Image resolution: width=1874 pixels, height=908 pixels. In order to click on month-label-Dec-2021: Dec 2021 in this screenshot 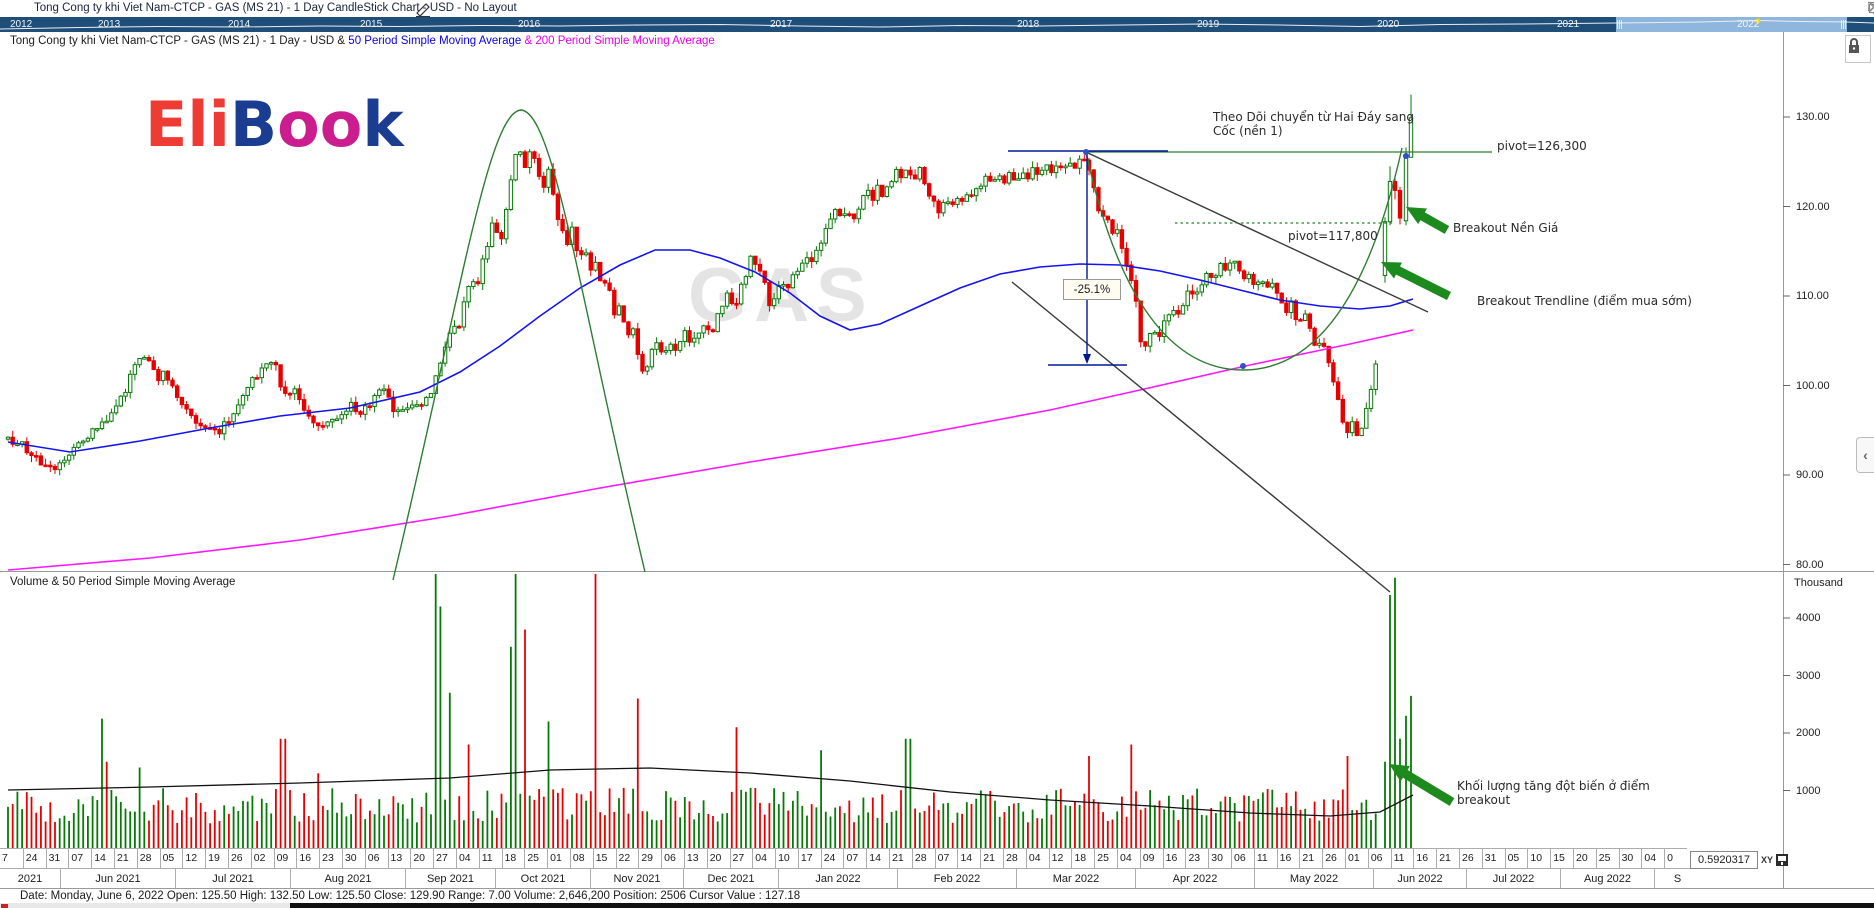, I will do `click(730, 879)`.